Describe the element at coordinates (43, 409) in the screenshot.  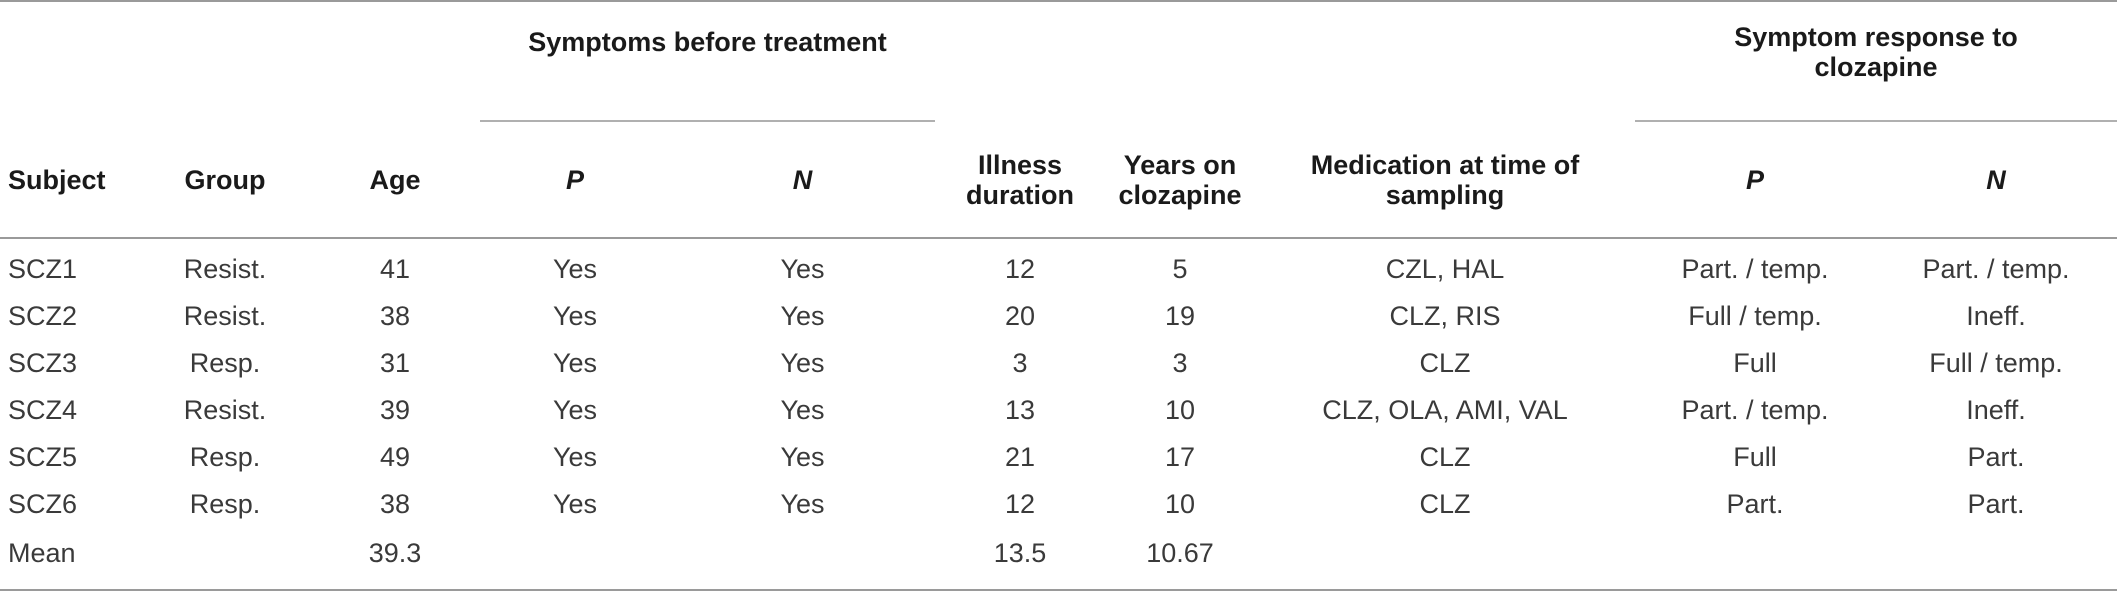
I see `cell-subject: SCZ4` at that location.